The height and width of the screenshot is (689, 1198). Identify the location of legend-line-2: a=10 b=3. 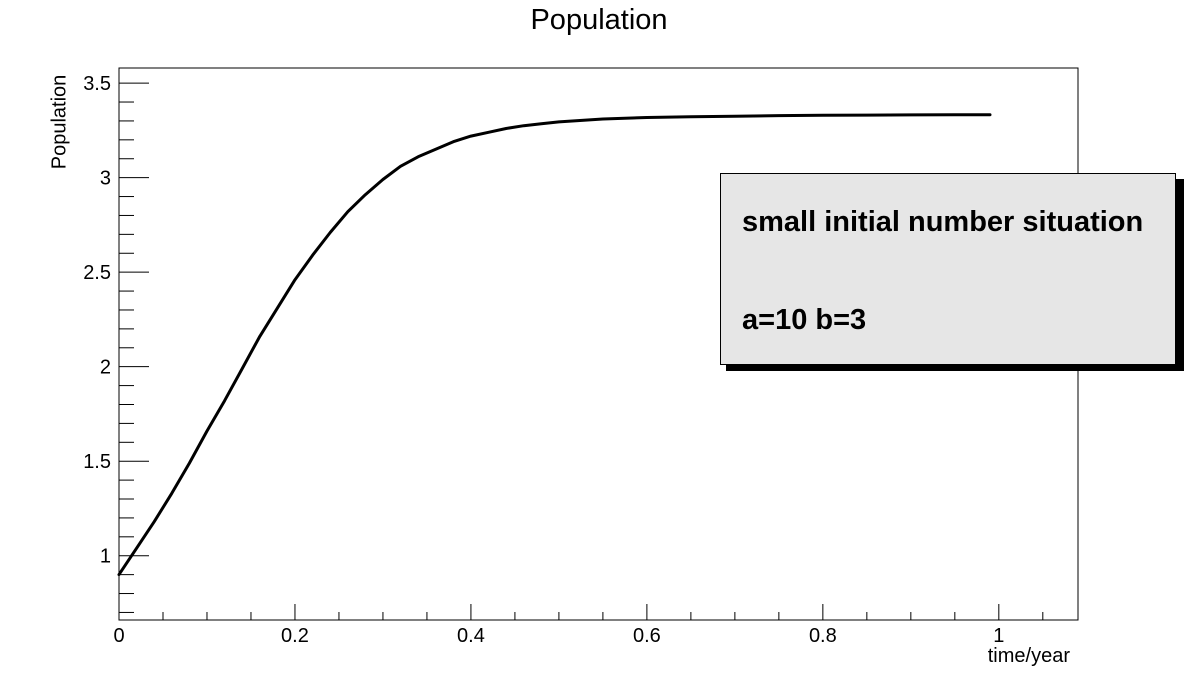
(804, 320).